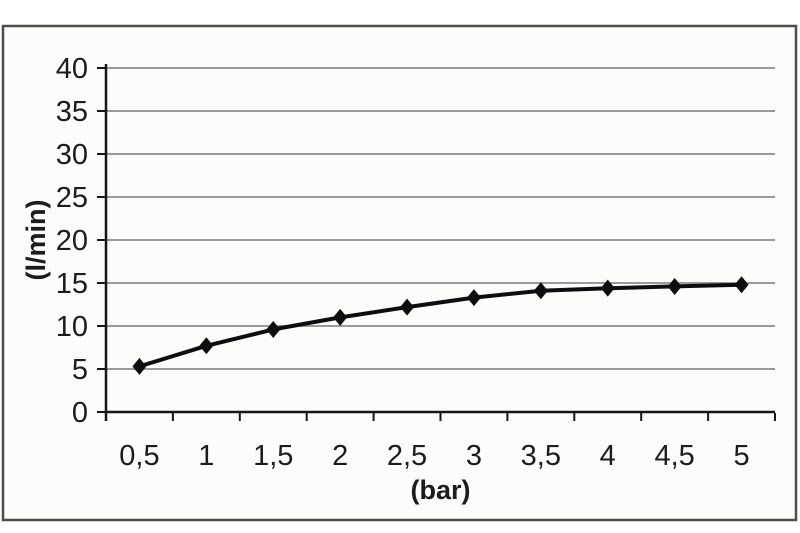 The image size is (800, 533). Describe the element at coordinates (72, 241) in the screenshot. I see `y-tick-label: 20` at that location.